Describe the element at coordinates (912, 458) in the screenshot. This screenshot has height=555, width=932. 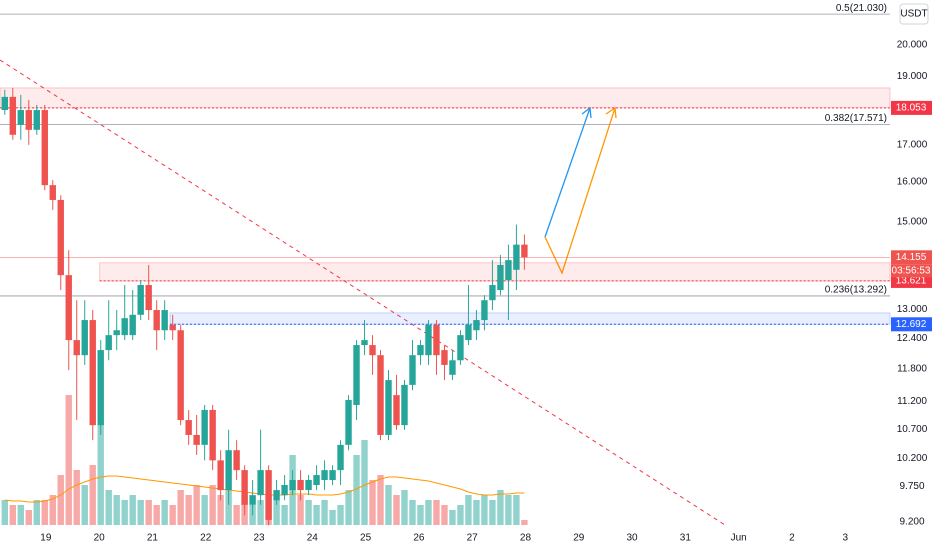
I see `y-tick-label: 10.200` at that location.